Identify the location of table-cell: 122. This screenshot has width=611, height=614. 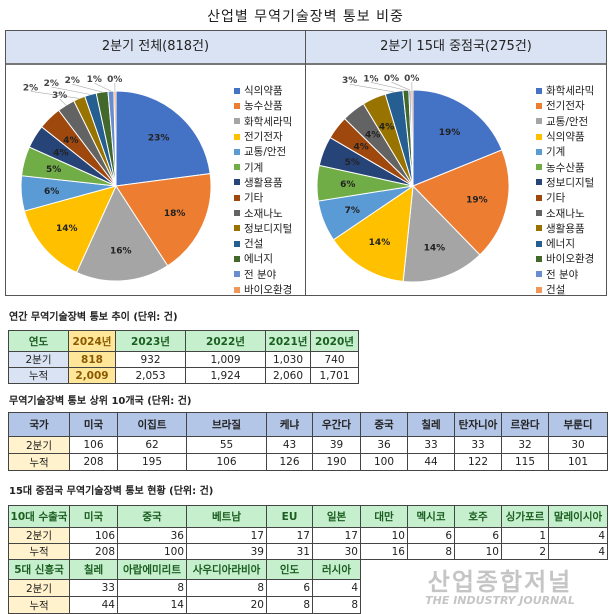
(478, 462).